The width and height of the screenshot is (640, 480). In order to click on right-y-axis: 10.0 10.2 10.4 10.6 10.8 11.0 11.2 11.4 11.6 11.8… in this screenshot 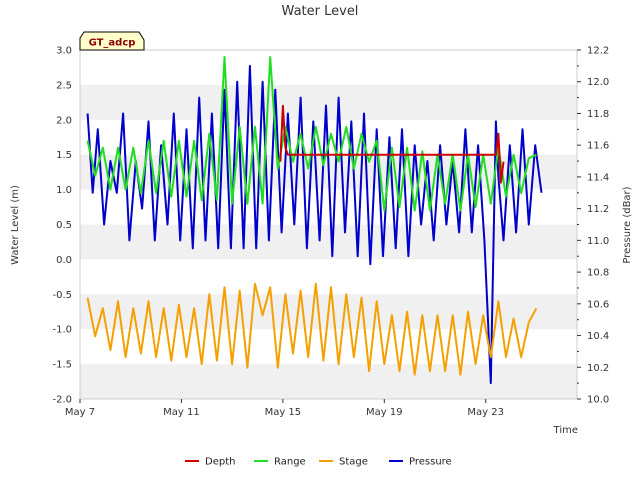, I will do `click(593, 226)`.